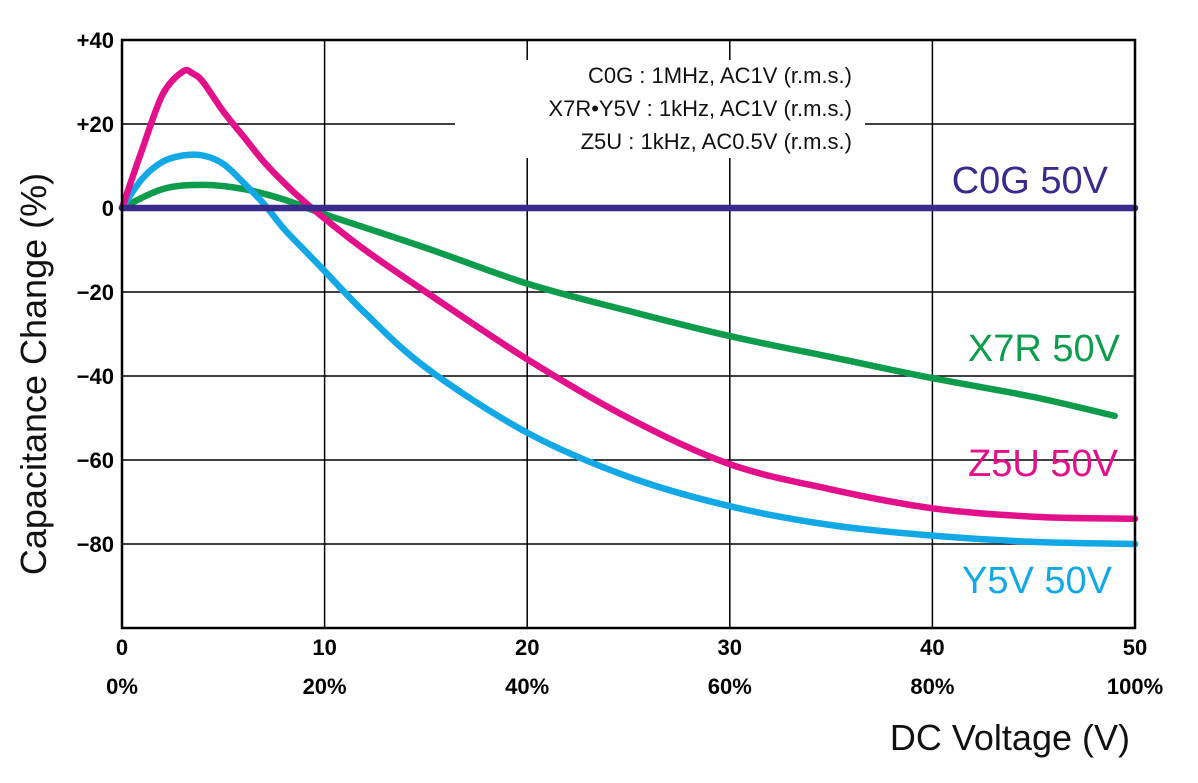  I want to click on x-tick-percent-label: 0%, so click(122, 686).